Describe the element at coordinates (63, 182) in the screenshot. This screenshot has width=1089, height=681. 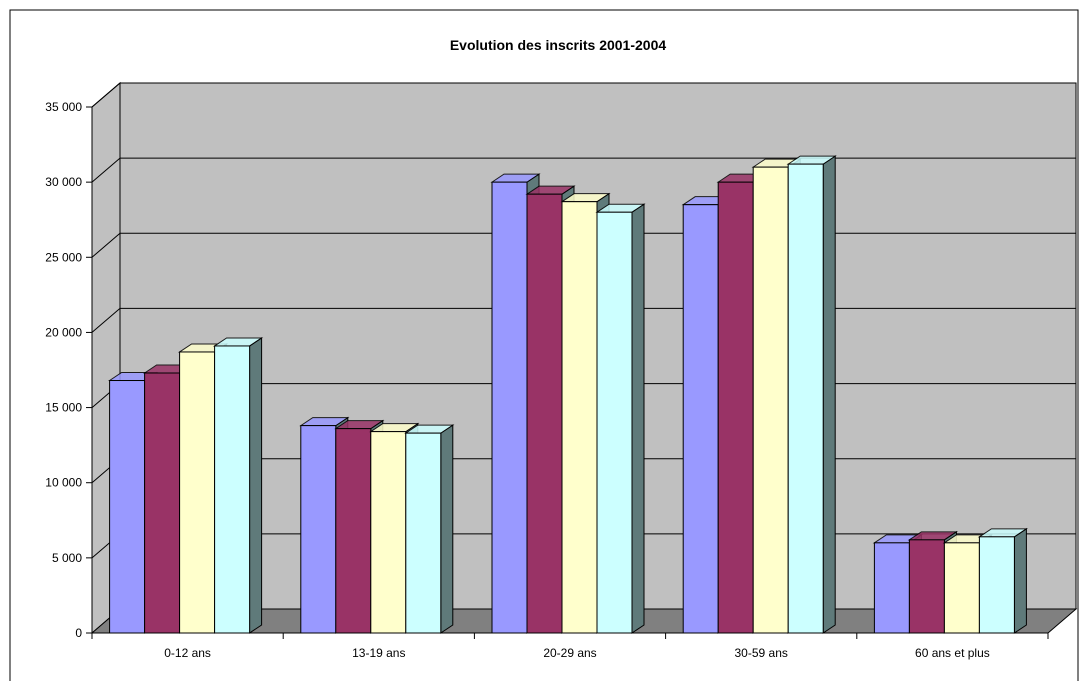
I see `y-tick-label: 30 000` at that location.